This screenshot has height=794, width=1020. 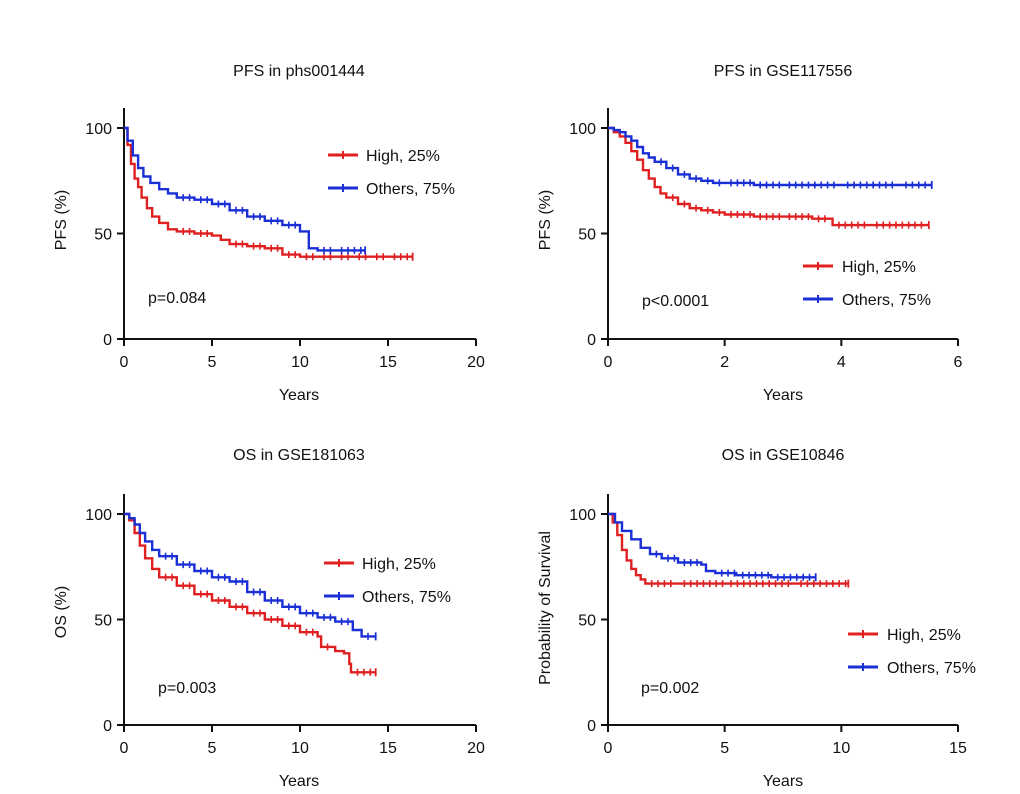 What do you see at coordinates (841, 362) in the screenshot?
I see `x-tick-label: 4` at bounding box center [841, 362].